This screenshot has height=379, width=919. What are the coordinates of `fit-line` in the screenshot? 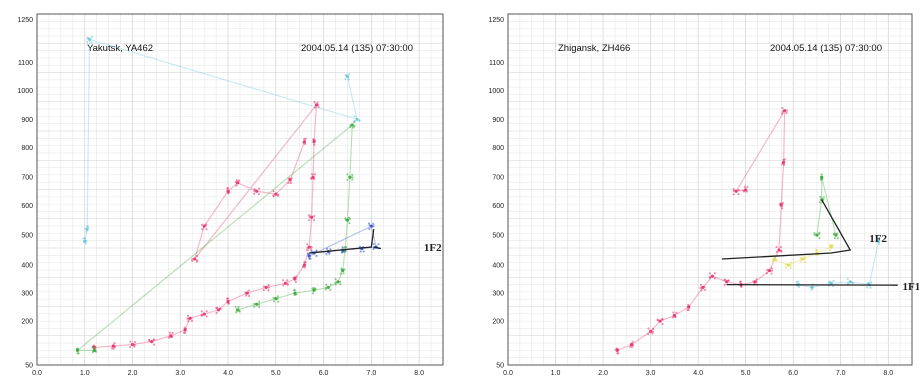 It's located at (812, 284).